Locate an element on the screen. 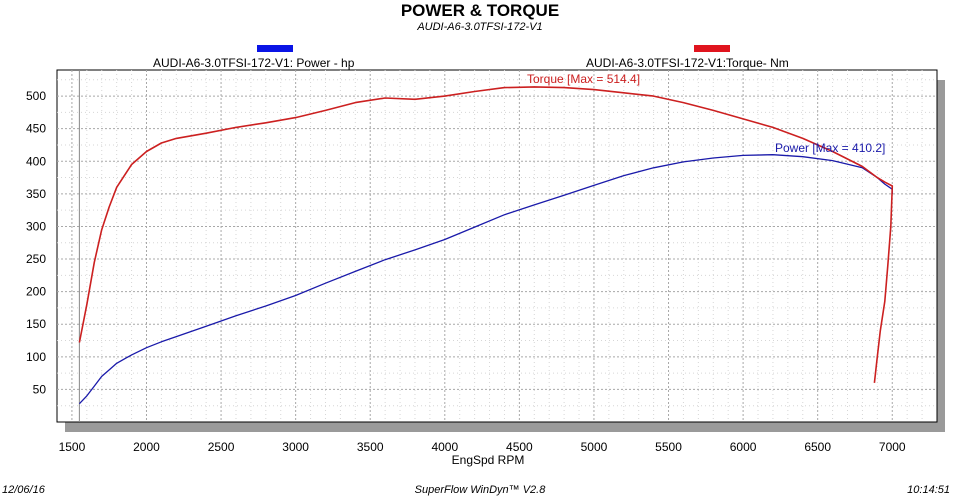  chart-subtitle: AUDI-A6-3.0TFSI-172-V1 is located at coordinates (480, 27).